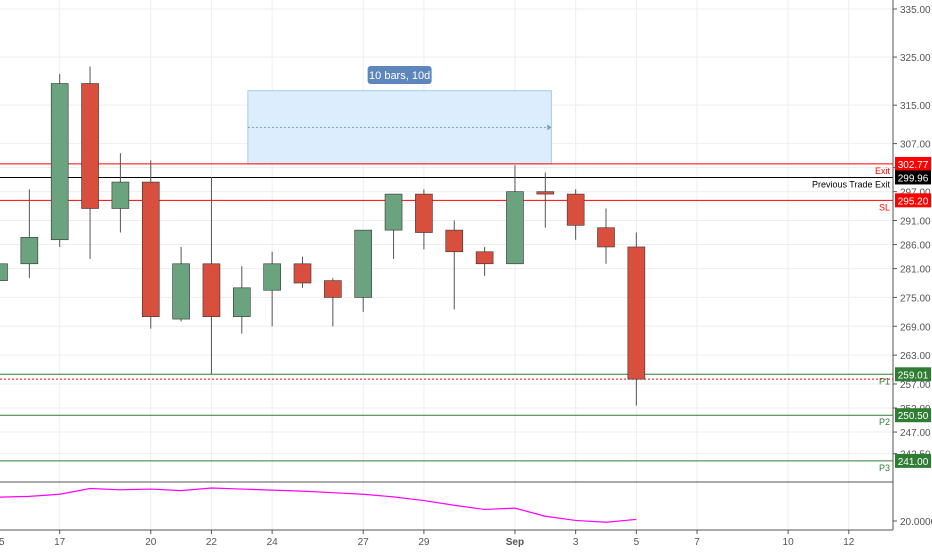 The image size is (932, 555). I want to click on price-badge-label: 259.01, so click(913, 375).